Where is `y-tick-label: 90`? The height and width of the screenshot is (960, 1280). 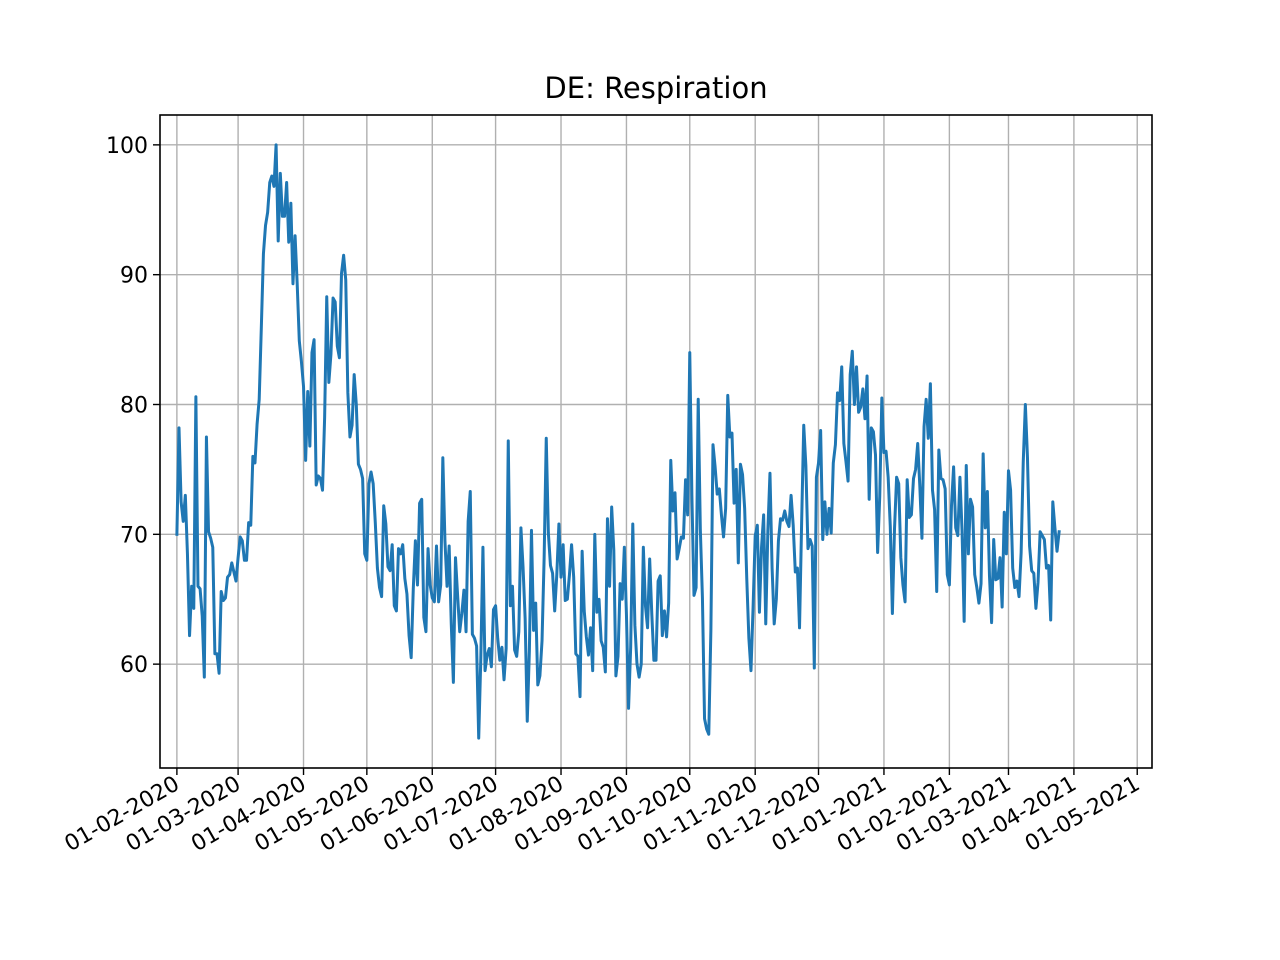 y-tick-label: 90 is located at coordinates (134, 276).